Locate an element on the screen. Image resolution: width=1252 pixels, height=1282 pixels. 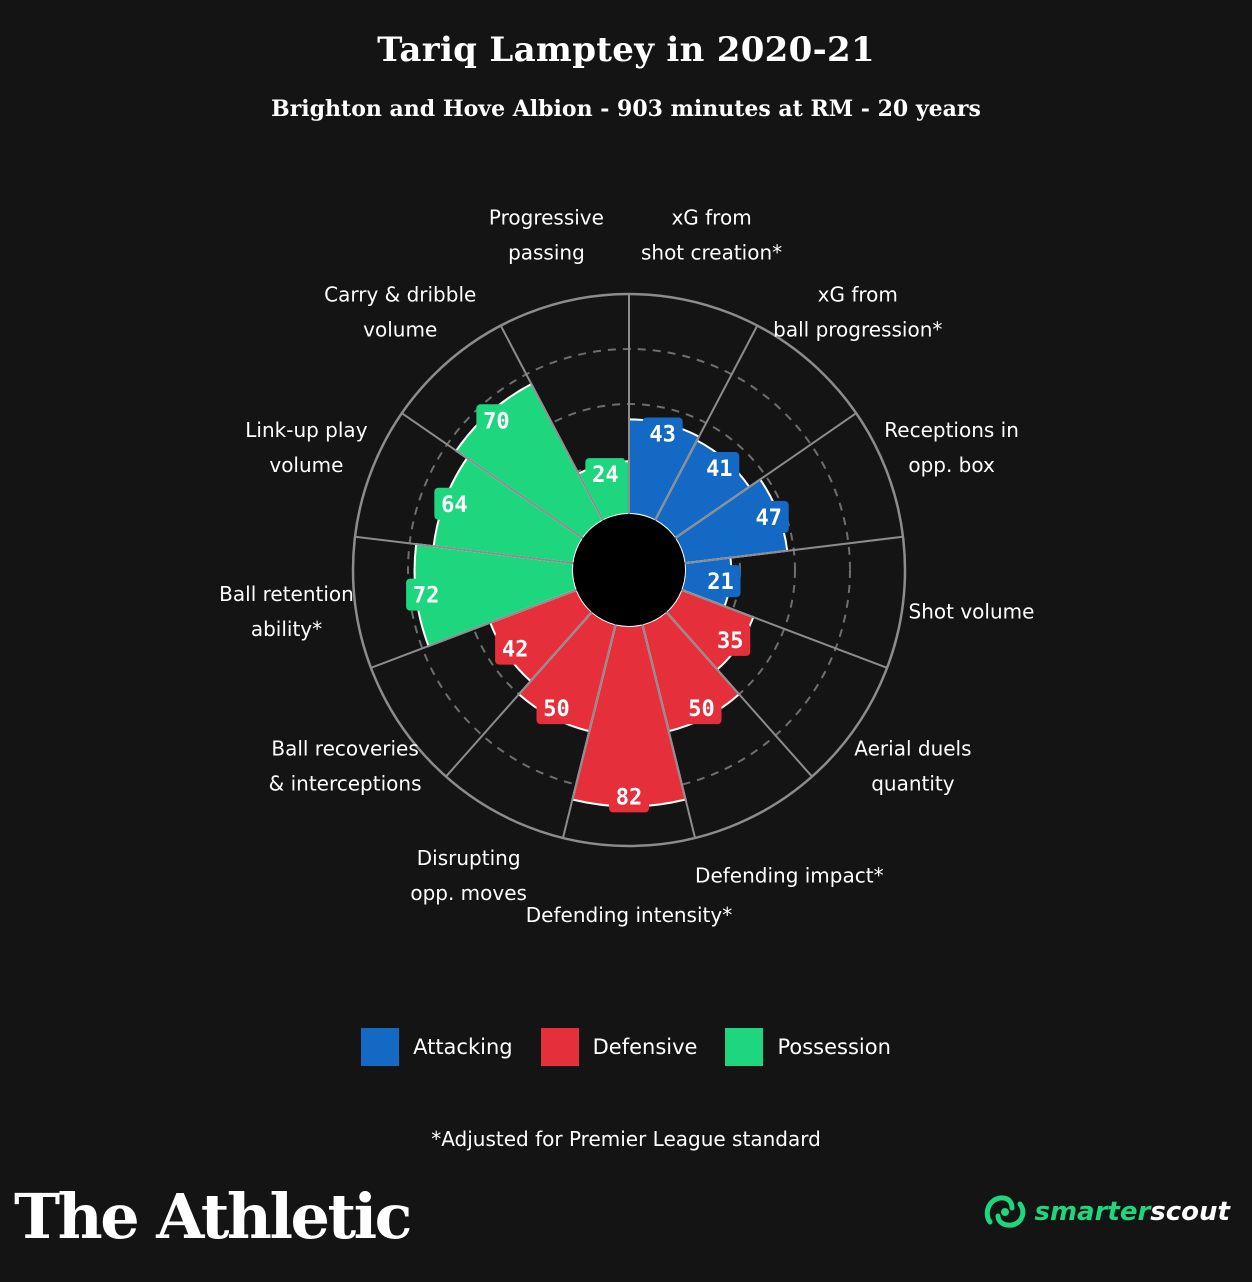
smarterscout-icon is located at coordinates (1005, 1211).